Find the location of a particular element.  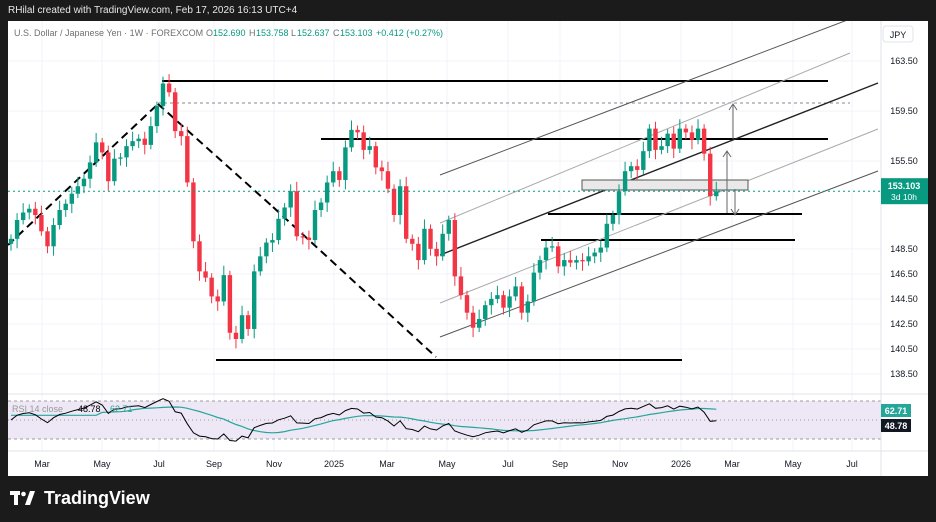

y-tick-label: 144.50 is located at coordinates (904, 299).